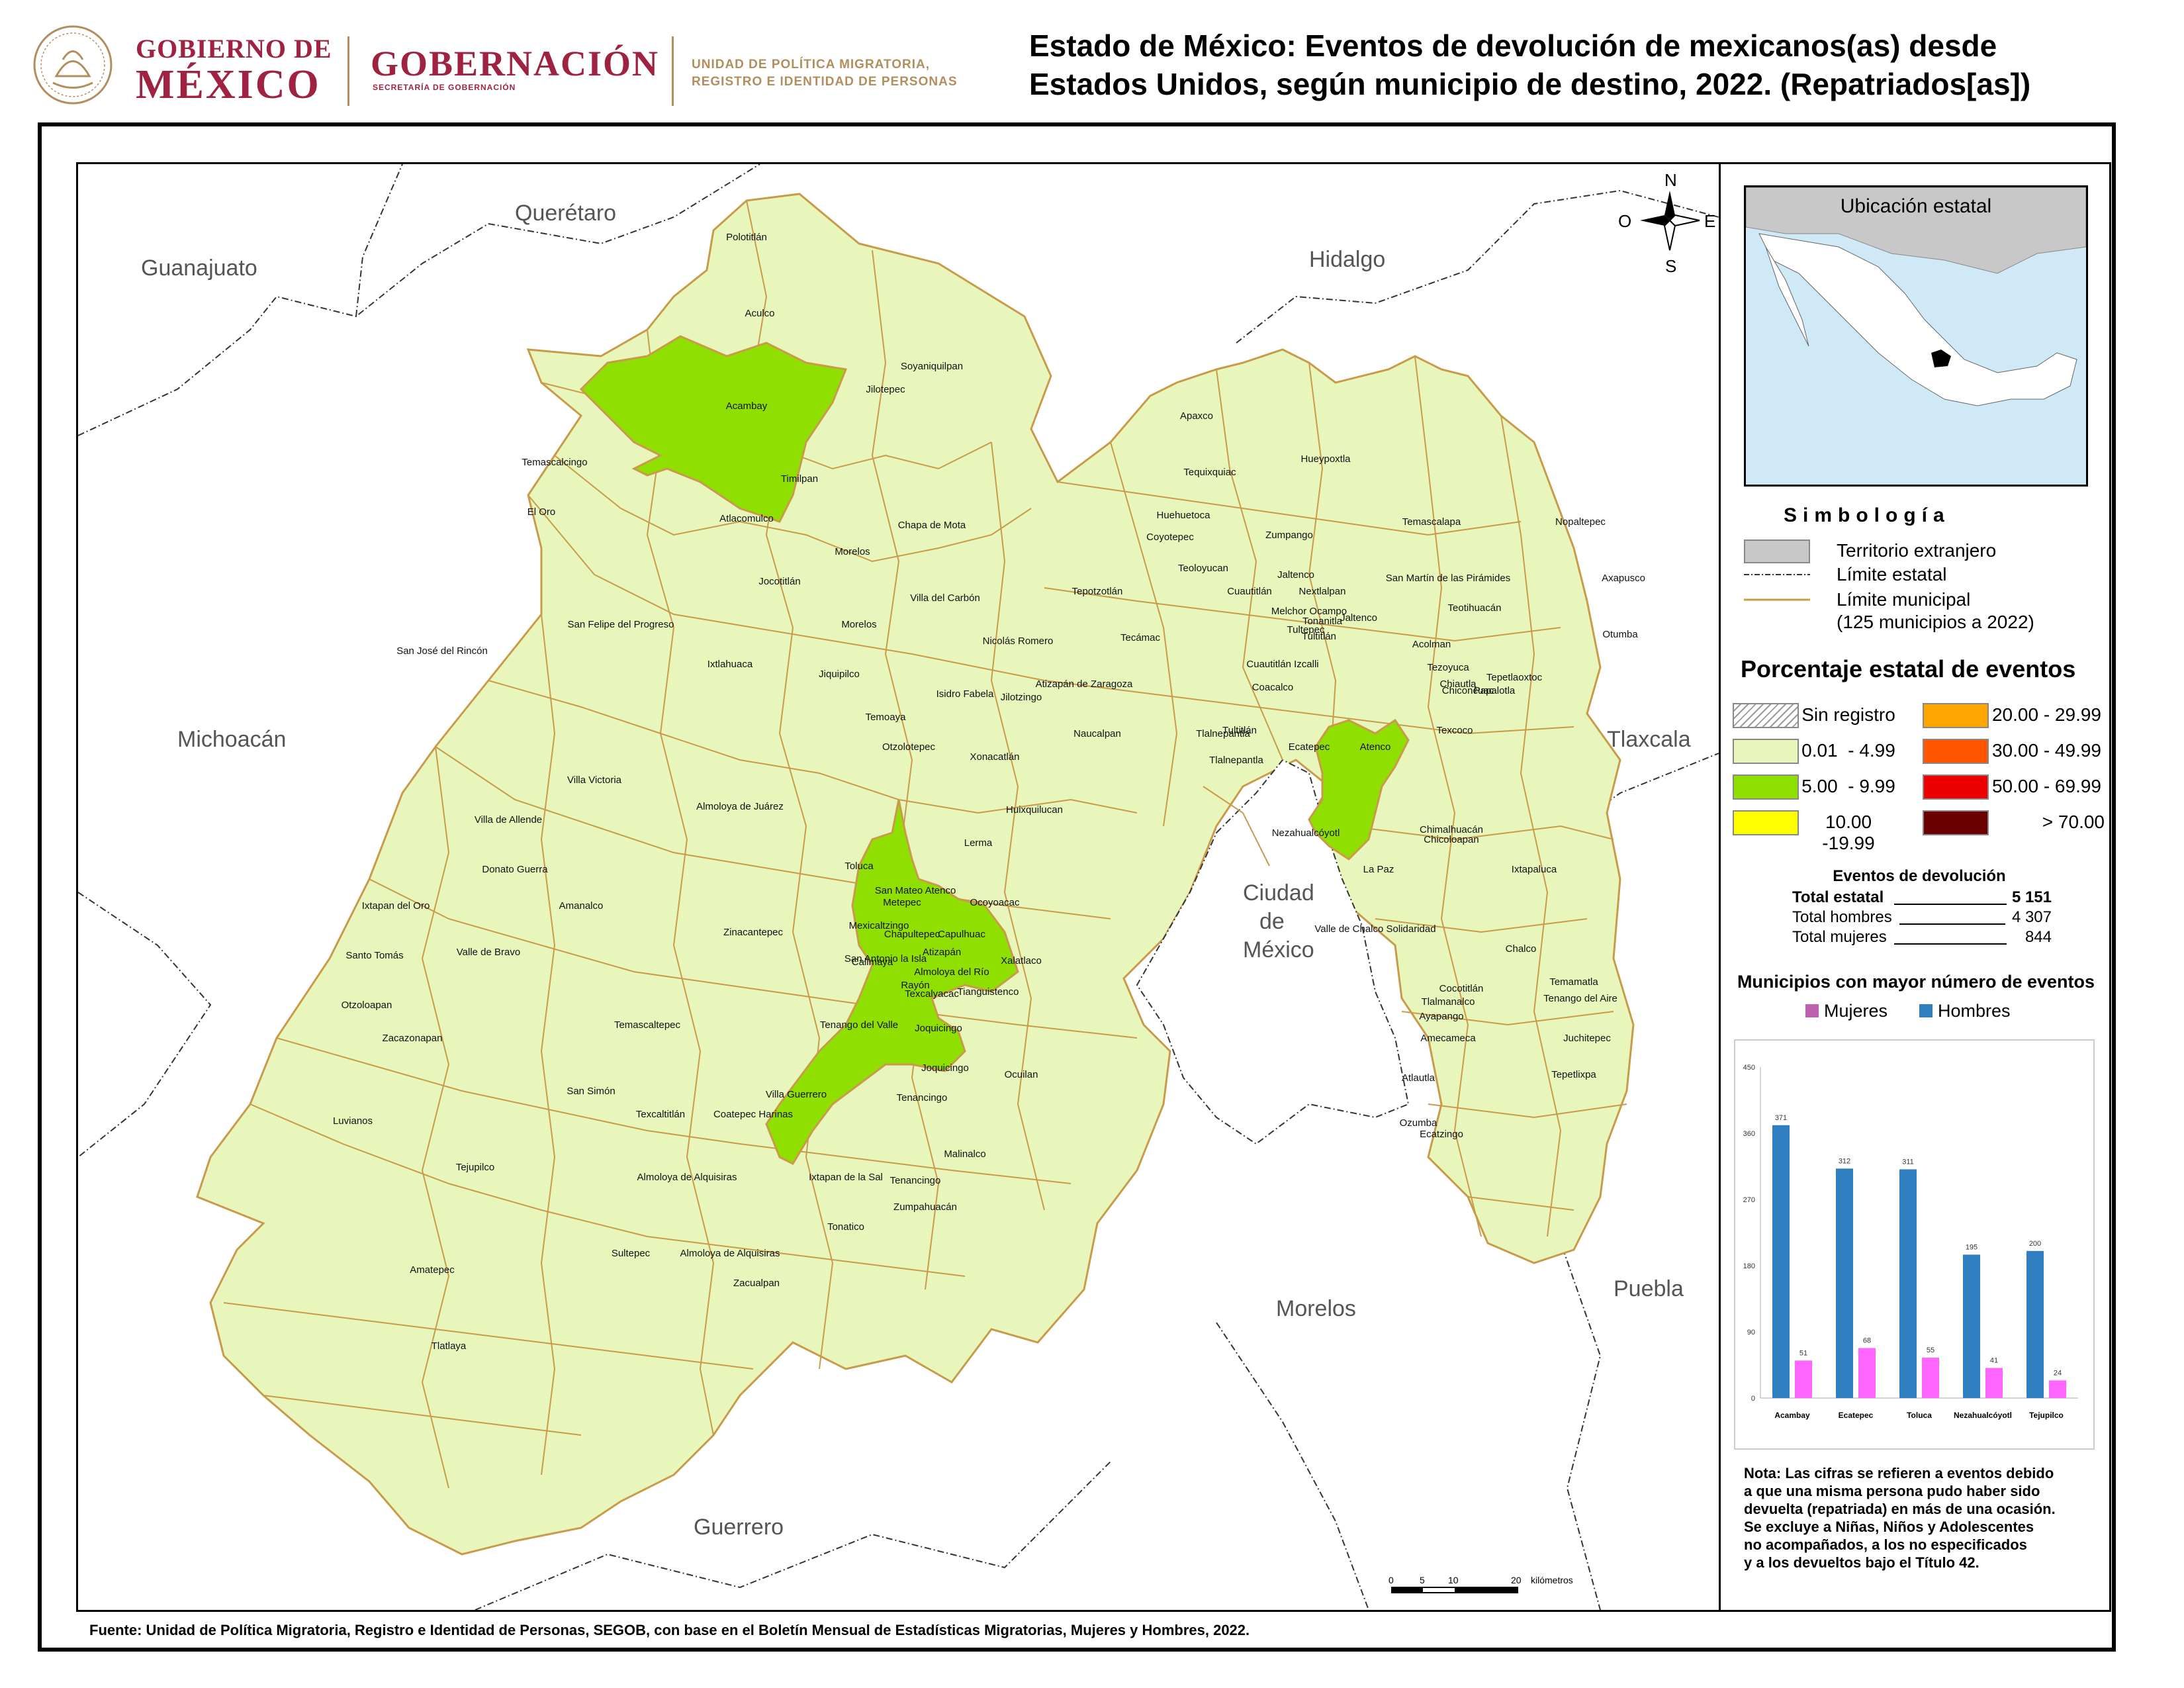  Describe the element at coordinates (1916, 982) in the screenshot. I see `top-municipalities-title: Municipios con mayor número de eventos` at that location.